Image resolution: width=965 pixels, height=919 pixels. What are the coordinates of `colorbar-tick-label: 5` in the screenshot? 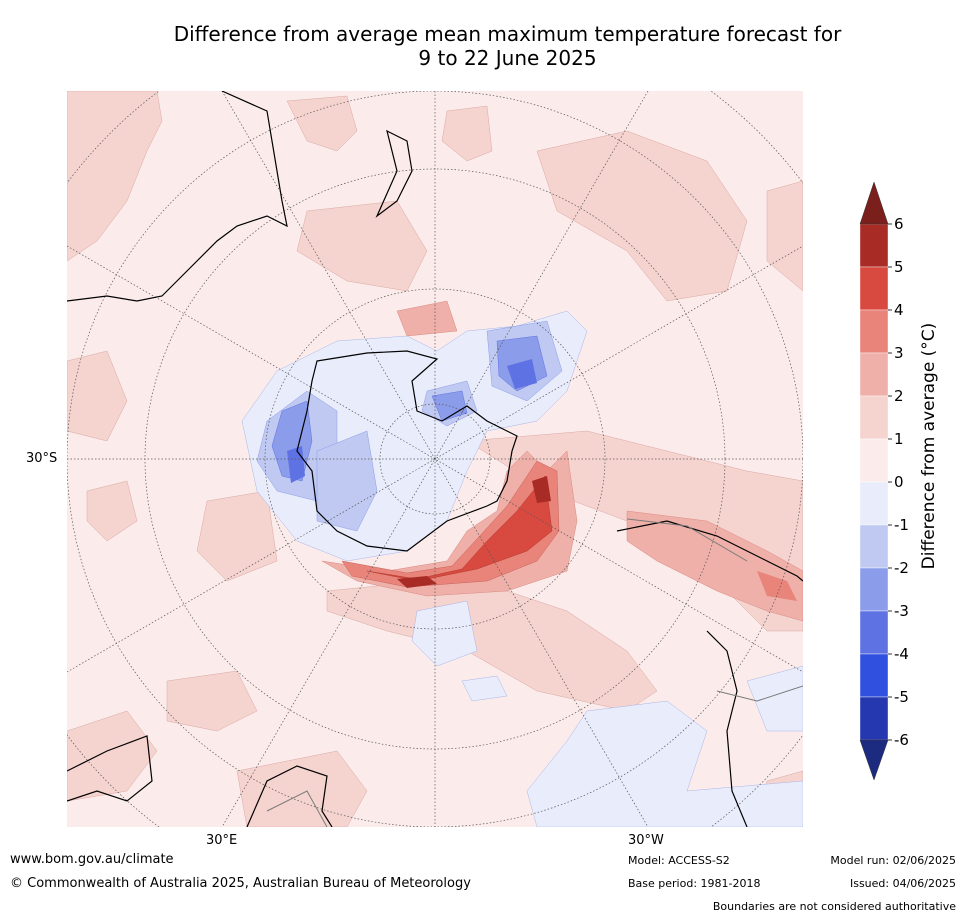 It's located at (899, 267).